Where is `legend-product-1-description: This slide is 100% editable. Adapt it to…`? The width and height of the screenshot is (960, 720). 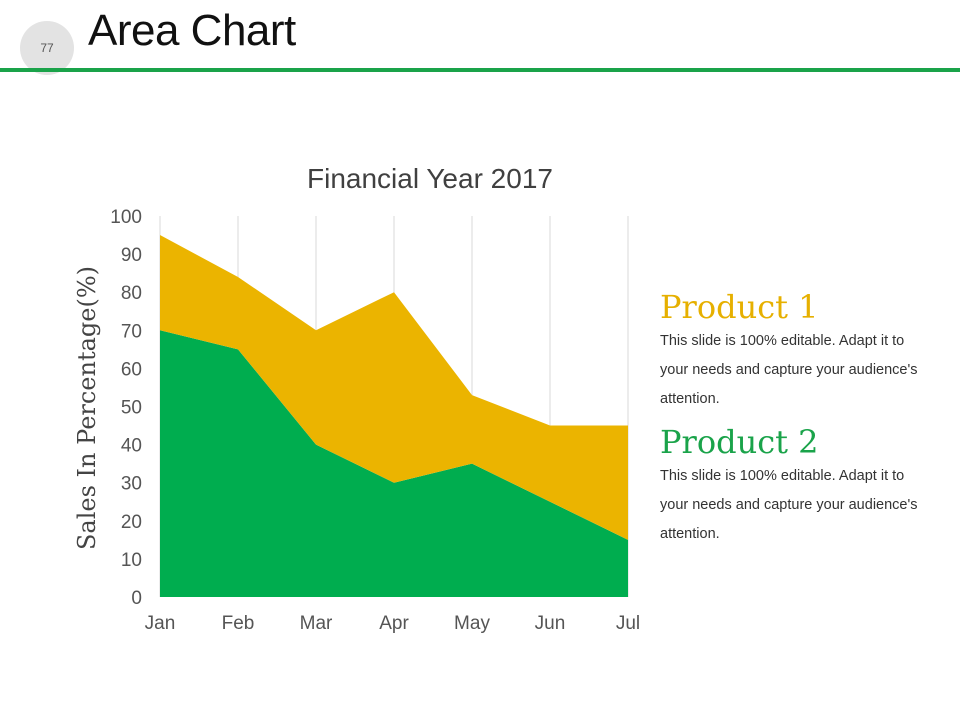
legend-product-1-description: This slide is 100% editable. Adapt it to… is located at coordinates (789, 370).